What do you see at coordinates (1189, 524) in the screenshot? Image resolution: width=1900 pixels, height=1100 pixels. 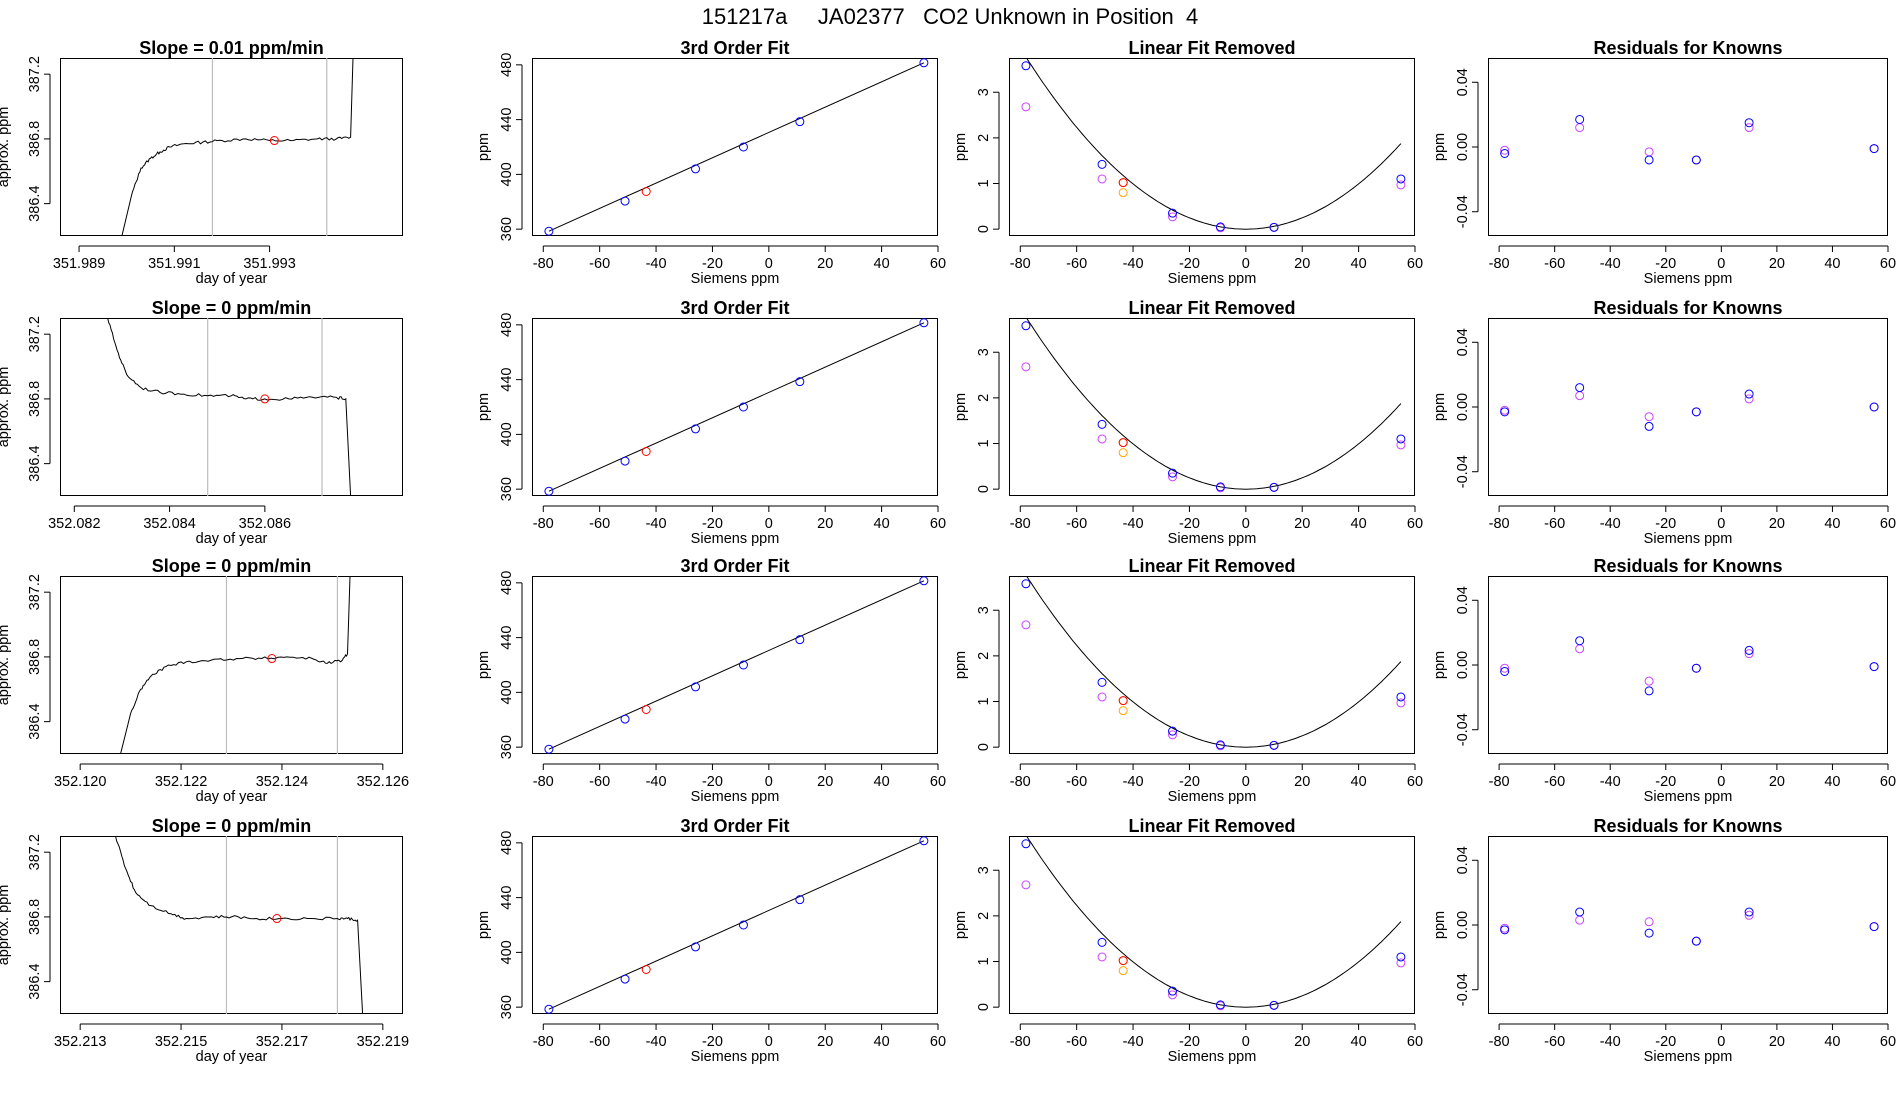 I see `x-tick-label: -20` at bounding box center [1189, 524].